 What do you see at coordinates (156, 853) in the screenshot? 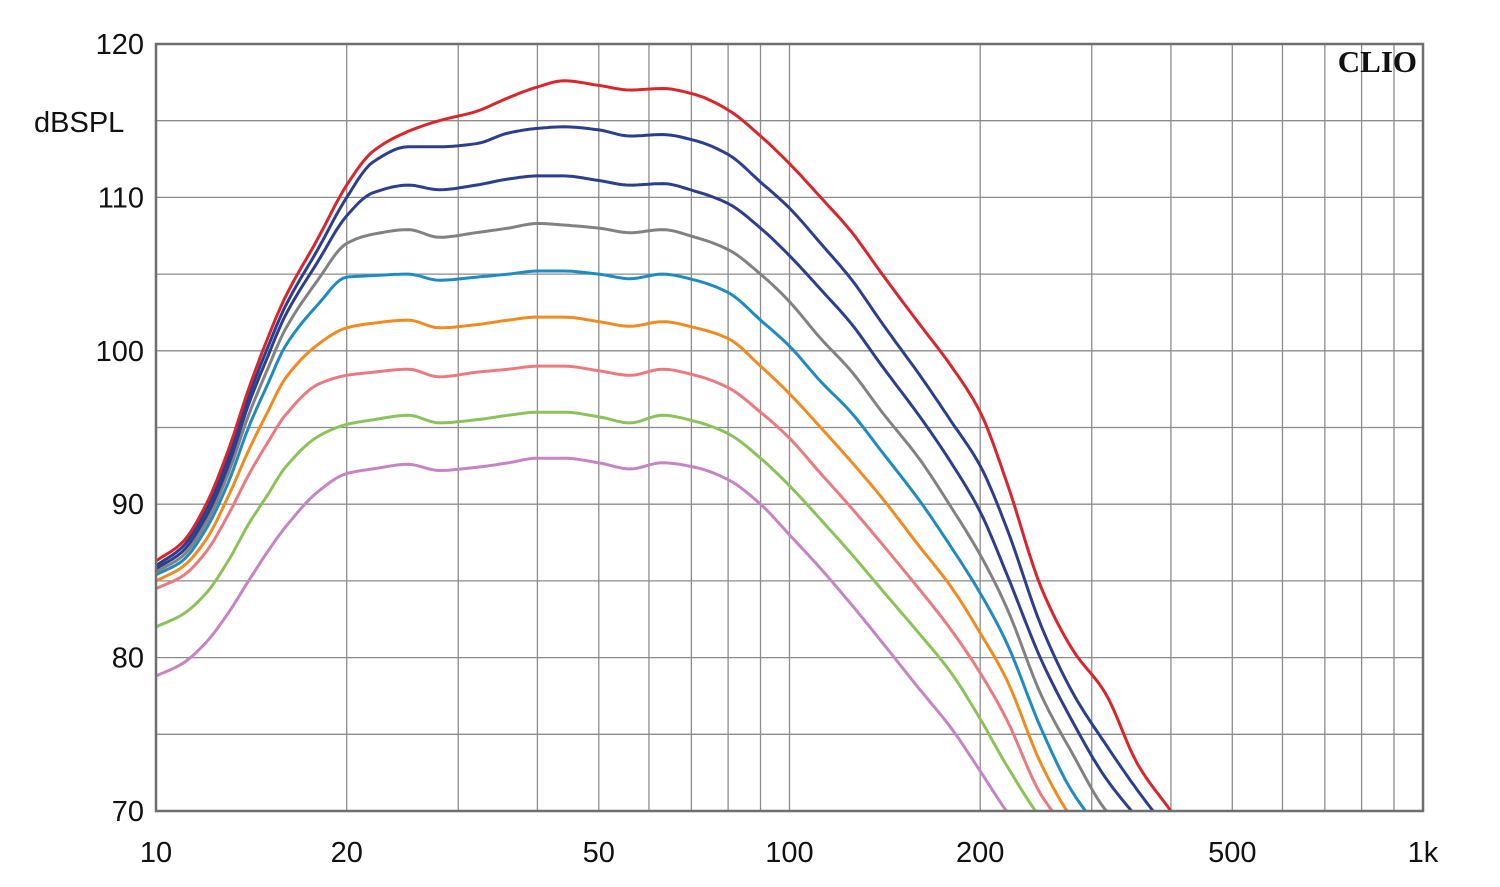
I see `x-tick-label: 10` at bounding box center [156, 853].